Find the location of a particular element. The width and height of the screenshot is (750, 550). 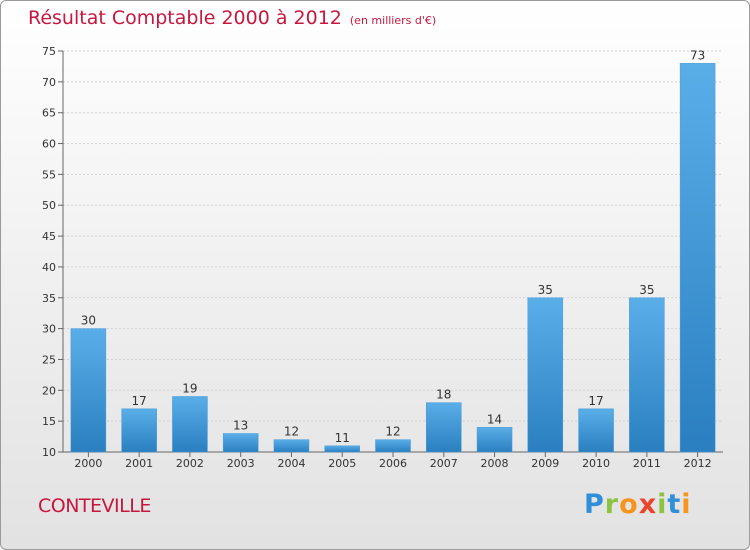

y-tick-label-70: 70 is located at coordinates (49, 82).